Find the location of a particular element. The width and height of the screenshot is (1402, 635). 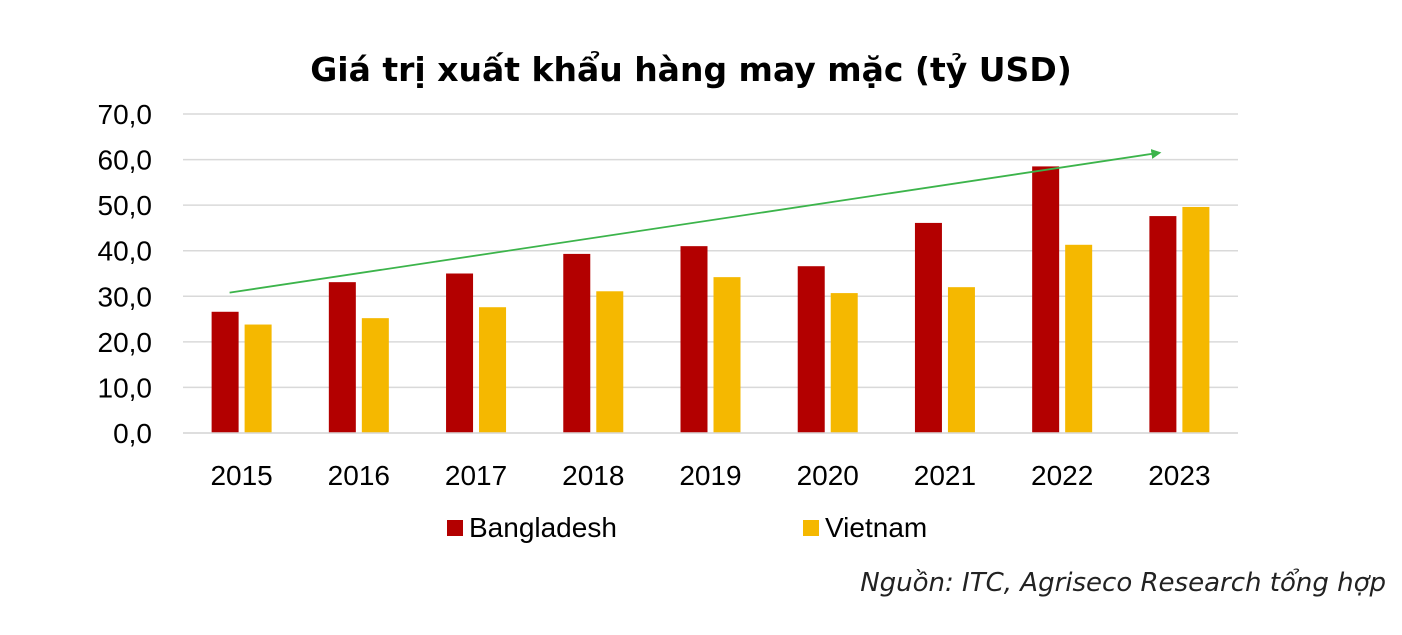

legend-item-vietnam: Vietnam is located at coordinates (865, 528).